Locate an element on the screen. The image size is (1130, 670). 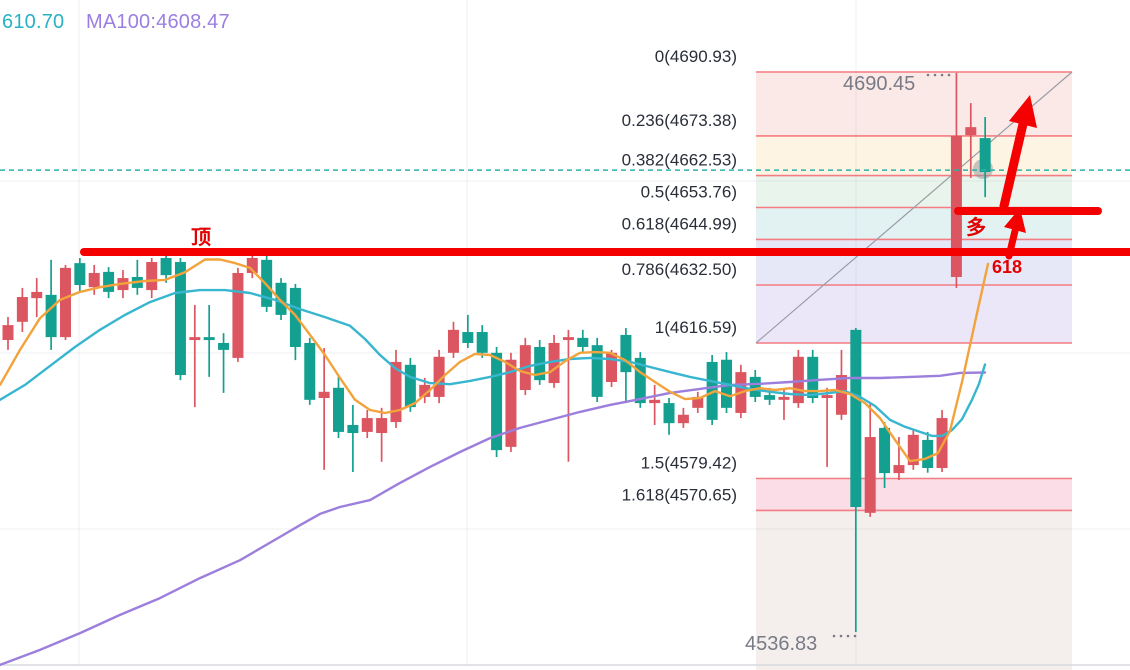
long-label: 多 is located at coordinates (976, 227).